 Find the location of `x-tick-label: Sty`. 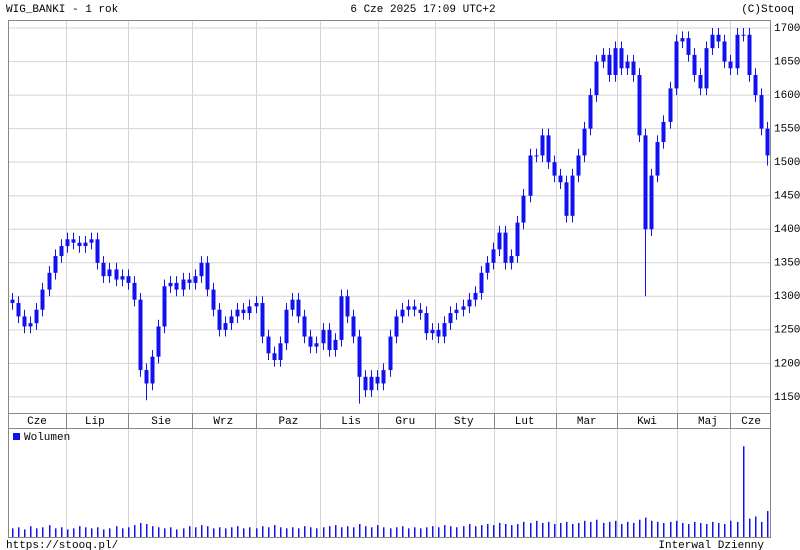

x-tick-label: Sty is located at coordinates (464, 422).